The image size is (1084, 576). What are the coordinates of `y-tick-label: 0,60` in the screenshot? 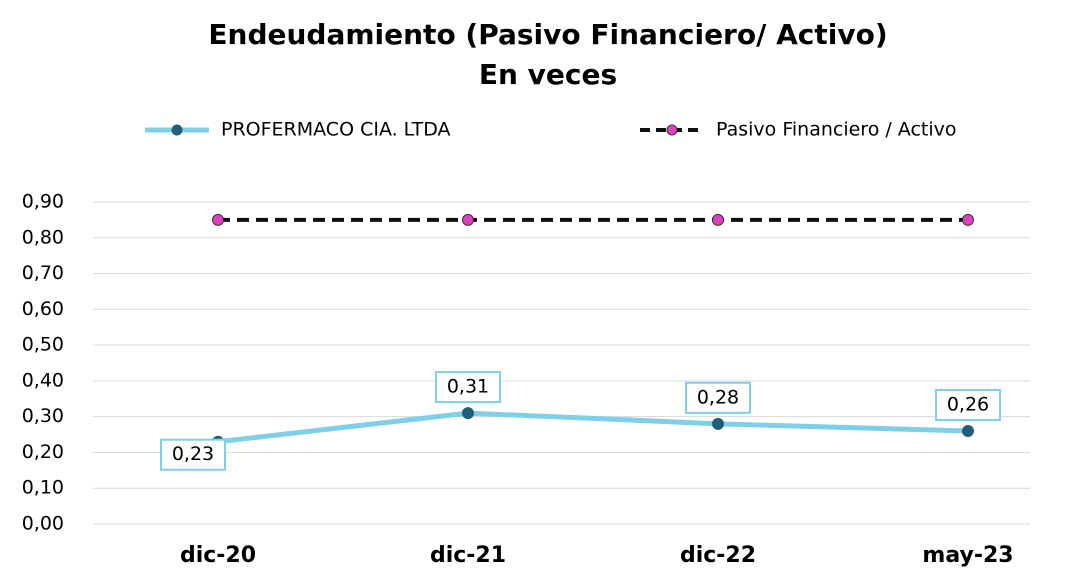 It's located at (43, 309).